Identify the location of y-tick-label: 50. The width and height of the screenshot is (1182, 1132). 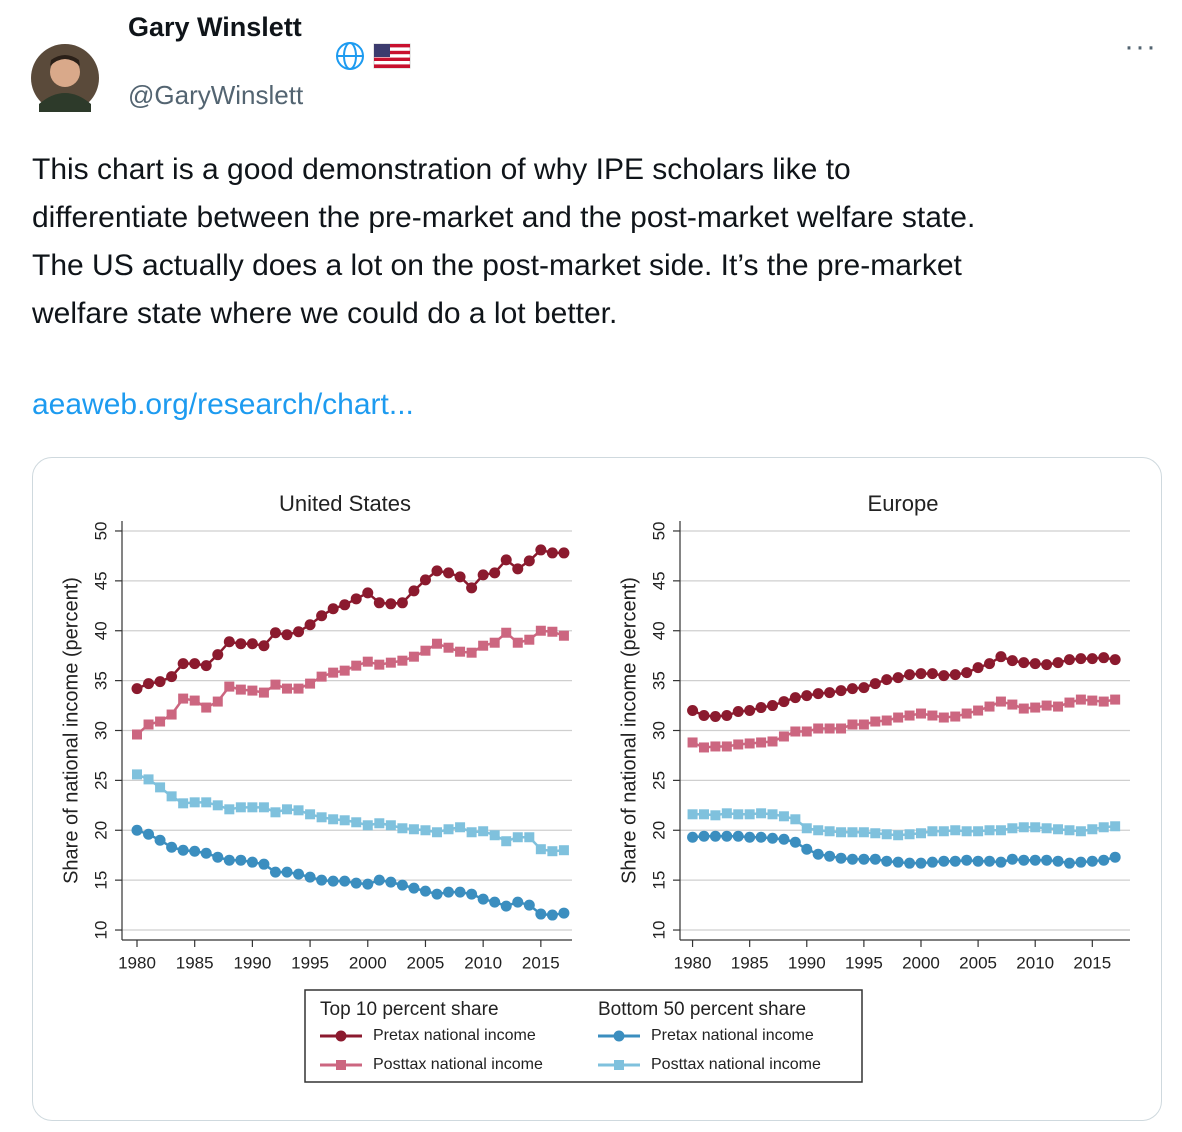
(100, 531).